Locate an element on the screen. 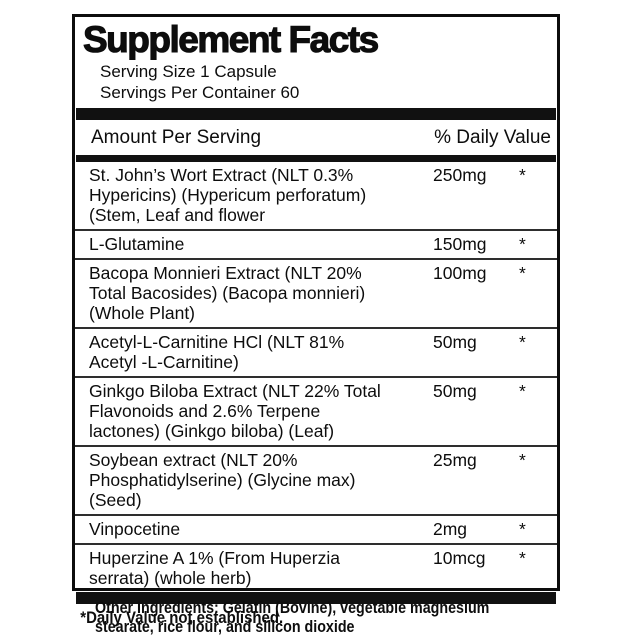 The image size is (640, 640). ingredient-amount: 250mg is located at coordinates (460, 175).